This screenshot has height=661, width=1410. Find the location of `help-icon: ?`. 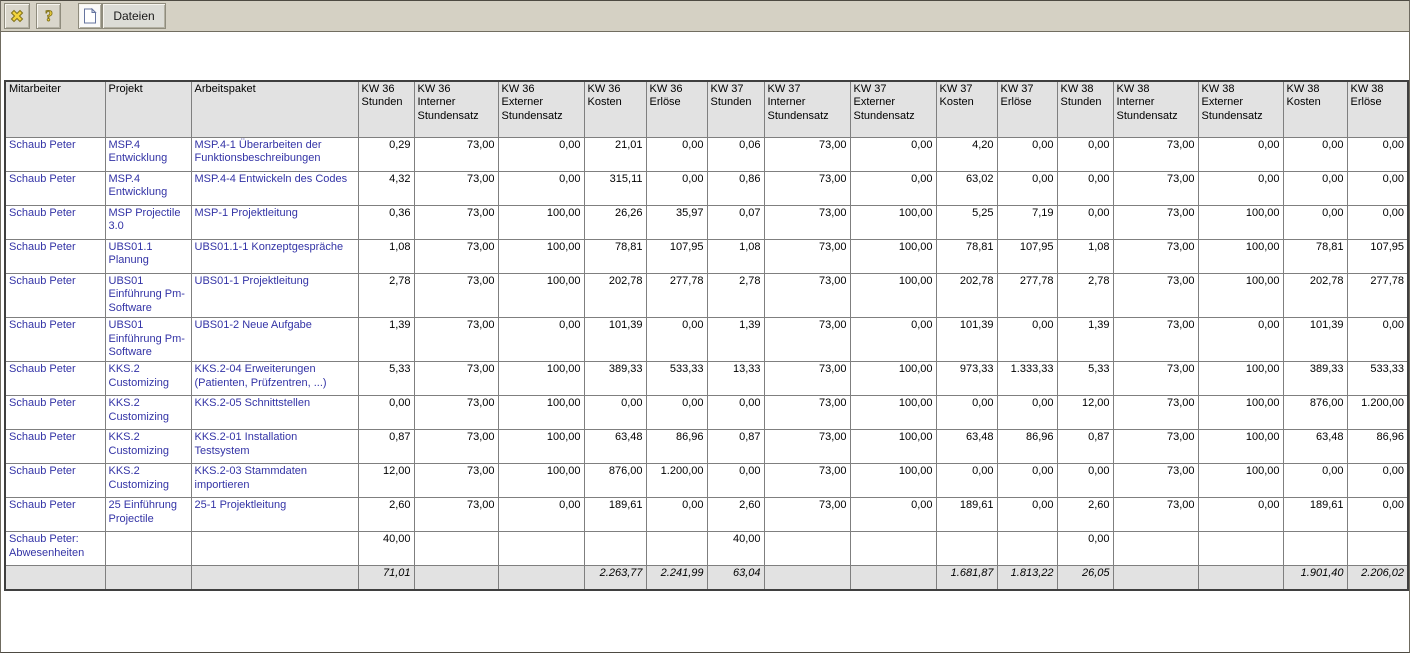

help-icon: ? is located at coordinates (49, 16).